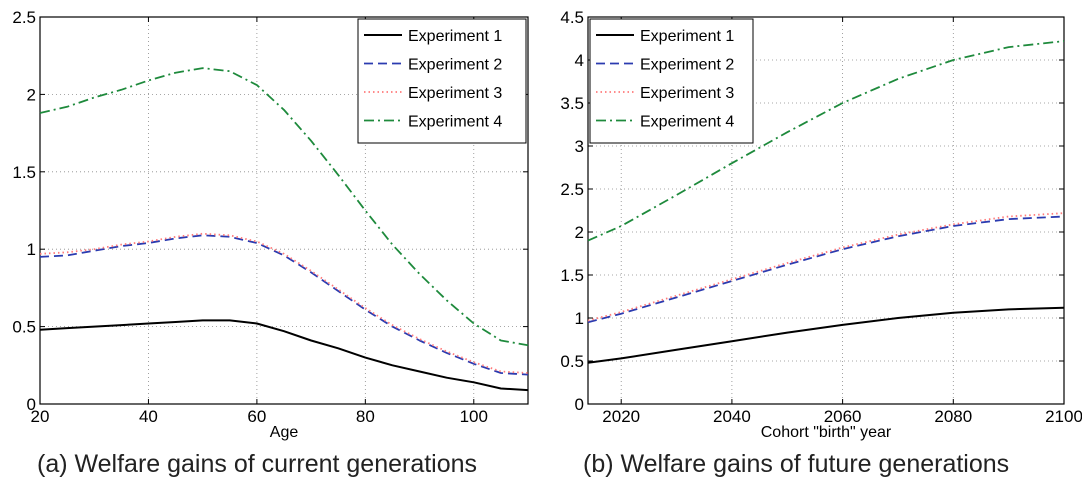  I want to click on y-tick-label: 3.5, so click(572, 103).